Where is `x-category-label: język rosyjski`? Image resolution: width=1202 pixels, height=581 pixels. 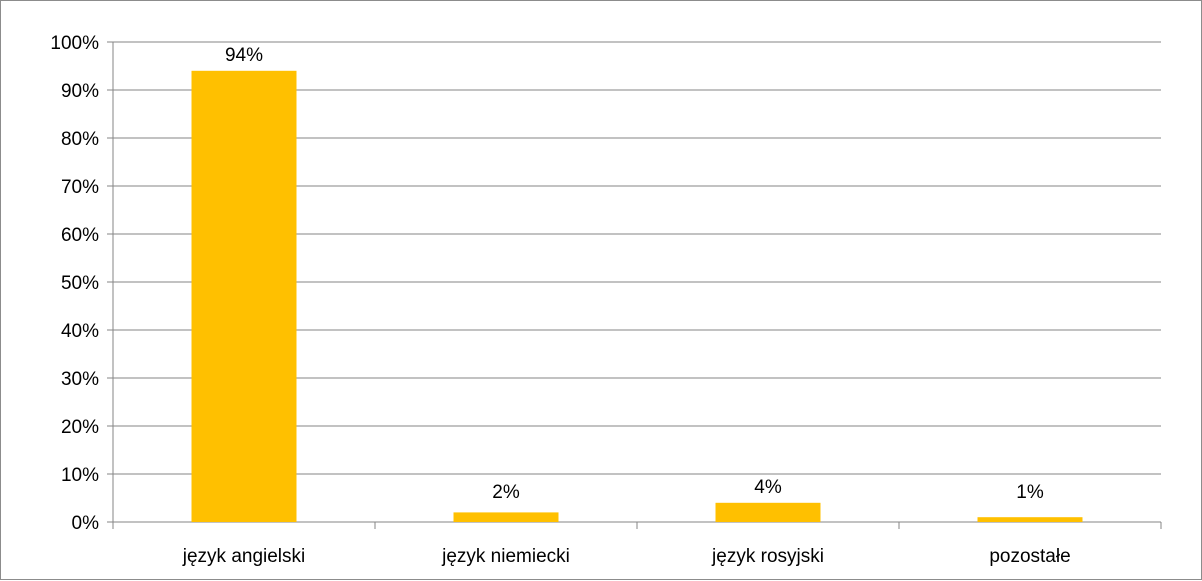 x-category-label: język rosyjski is located at coordinates (767, 556).